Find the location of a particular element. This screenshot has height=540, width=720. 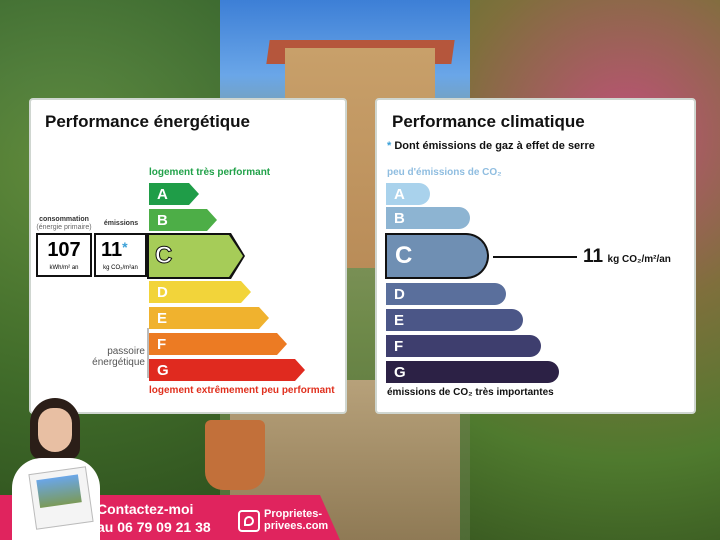

brochure-image is located at coordinates (61, 498).